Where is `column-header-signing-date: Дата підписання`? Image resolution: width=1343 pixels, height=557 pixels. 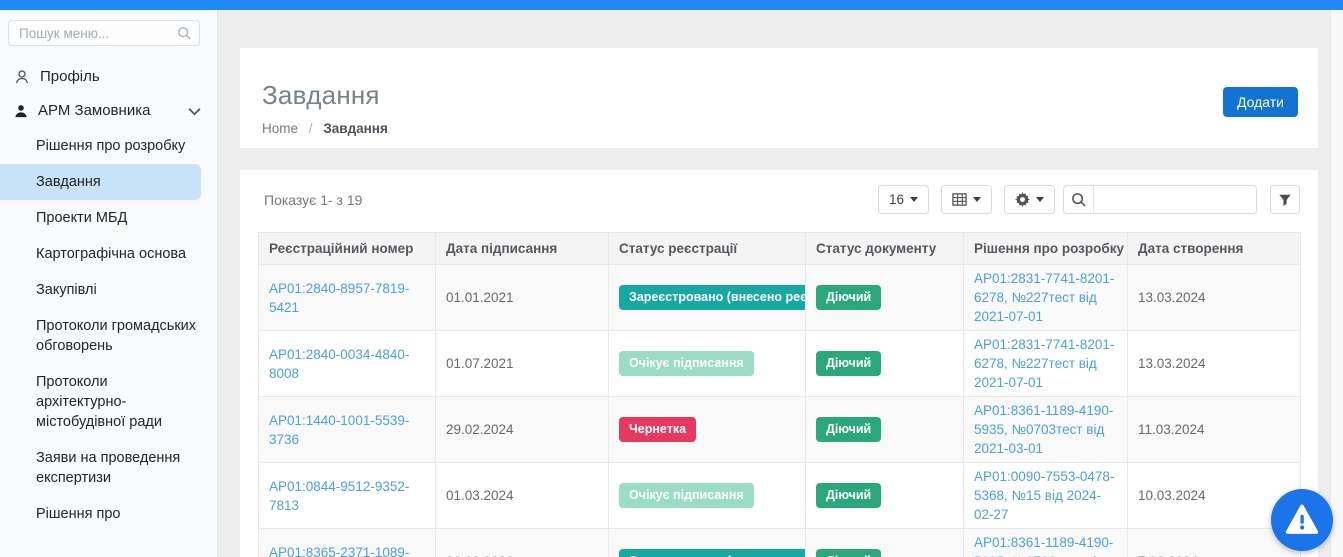
column-header-signing-date: Дата підписання is located at coordinates (522, 248).